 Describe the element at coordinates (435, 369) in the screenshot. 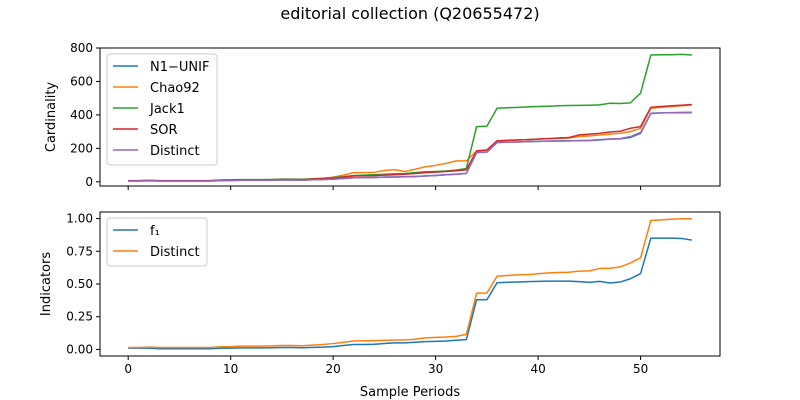

I see `x-tick-label: 30` at that location.